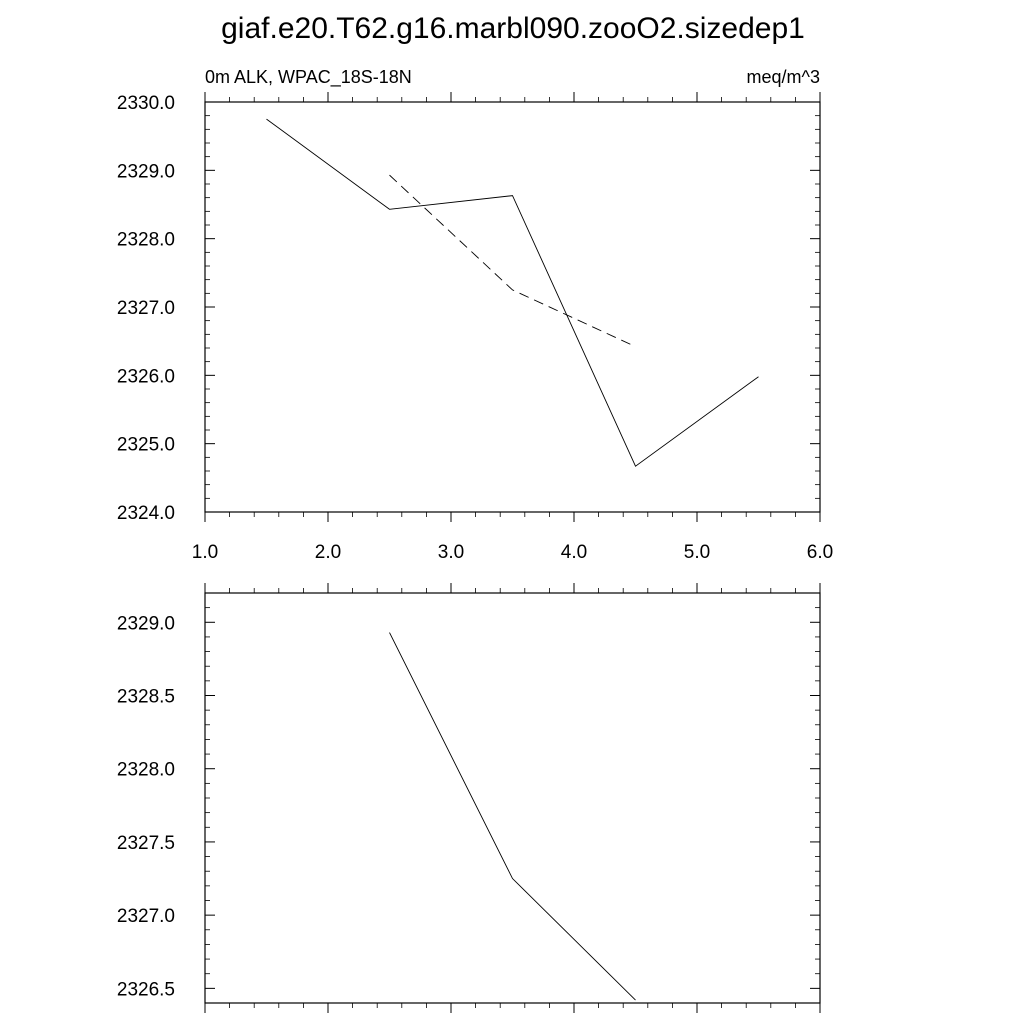 The width and height of the screenshot is (1024, 1024). I want to click on bottom-y-tick-label: 2328.5, so click(146, 697).